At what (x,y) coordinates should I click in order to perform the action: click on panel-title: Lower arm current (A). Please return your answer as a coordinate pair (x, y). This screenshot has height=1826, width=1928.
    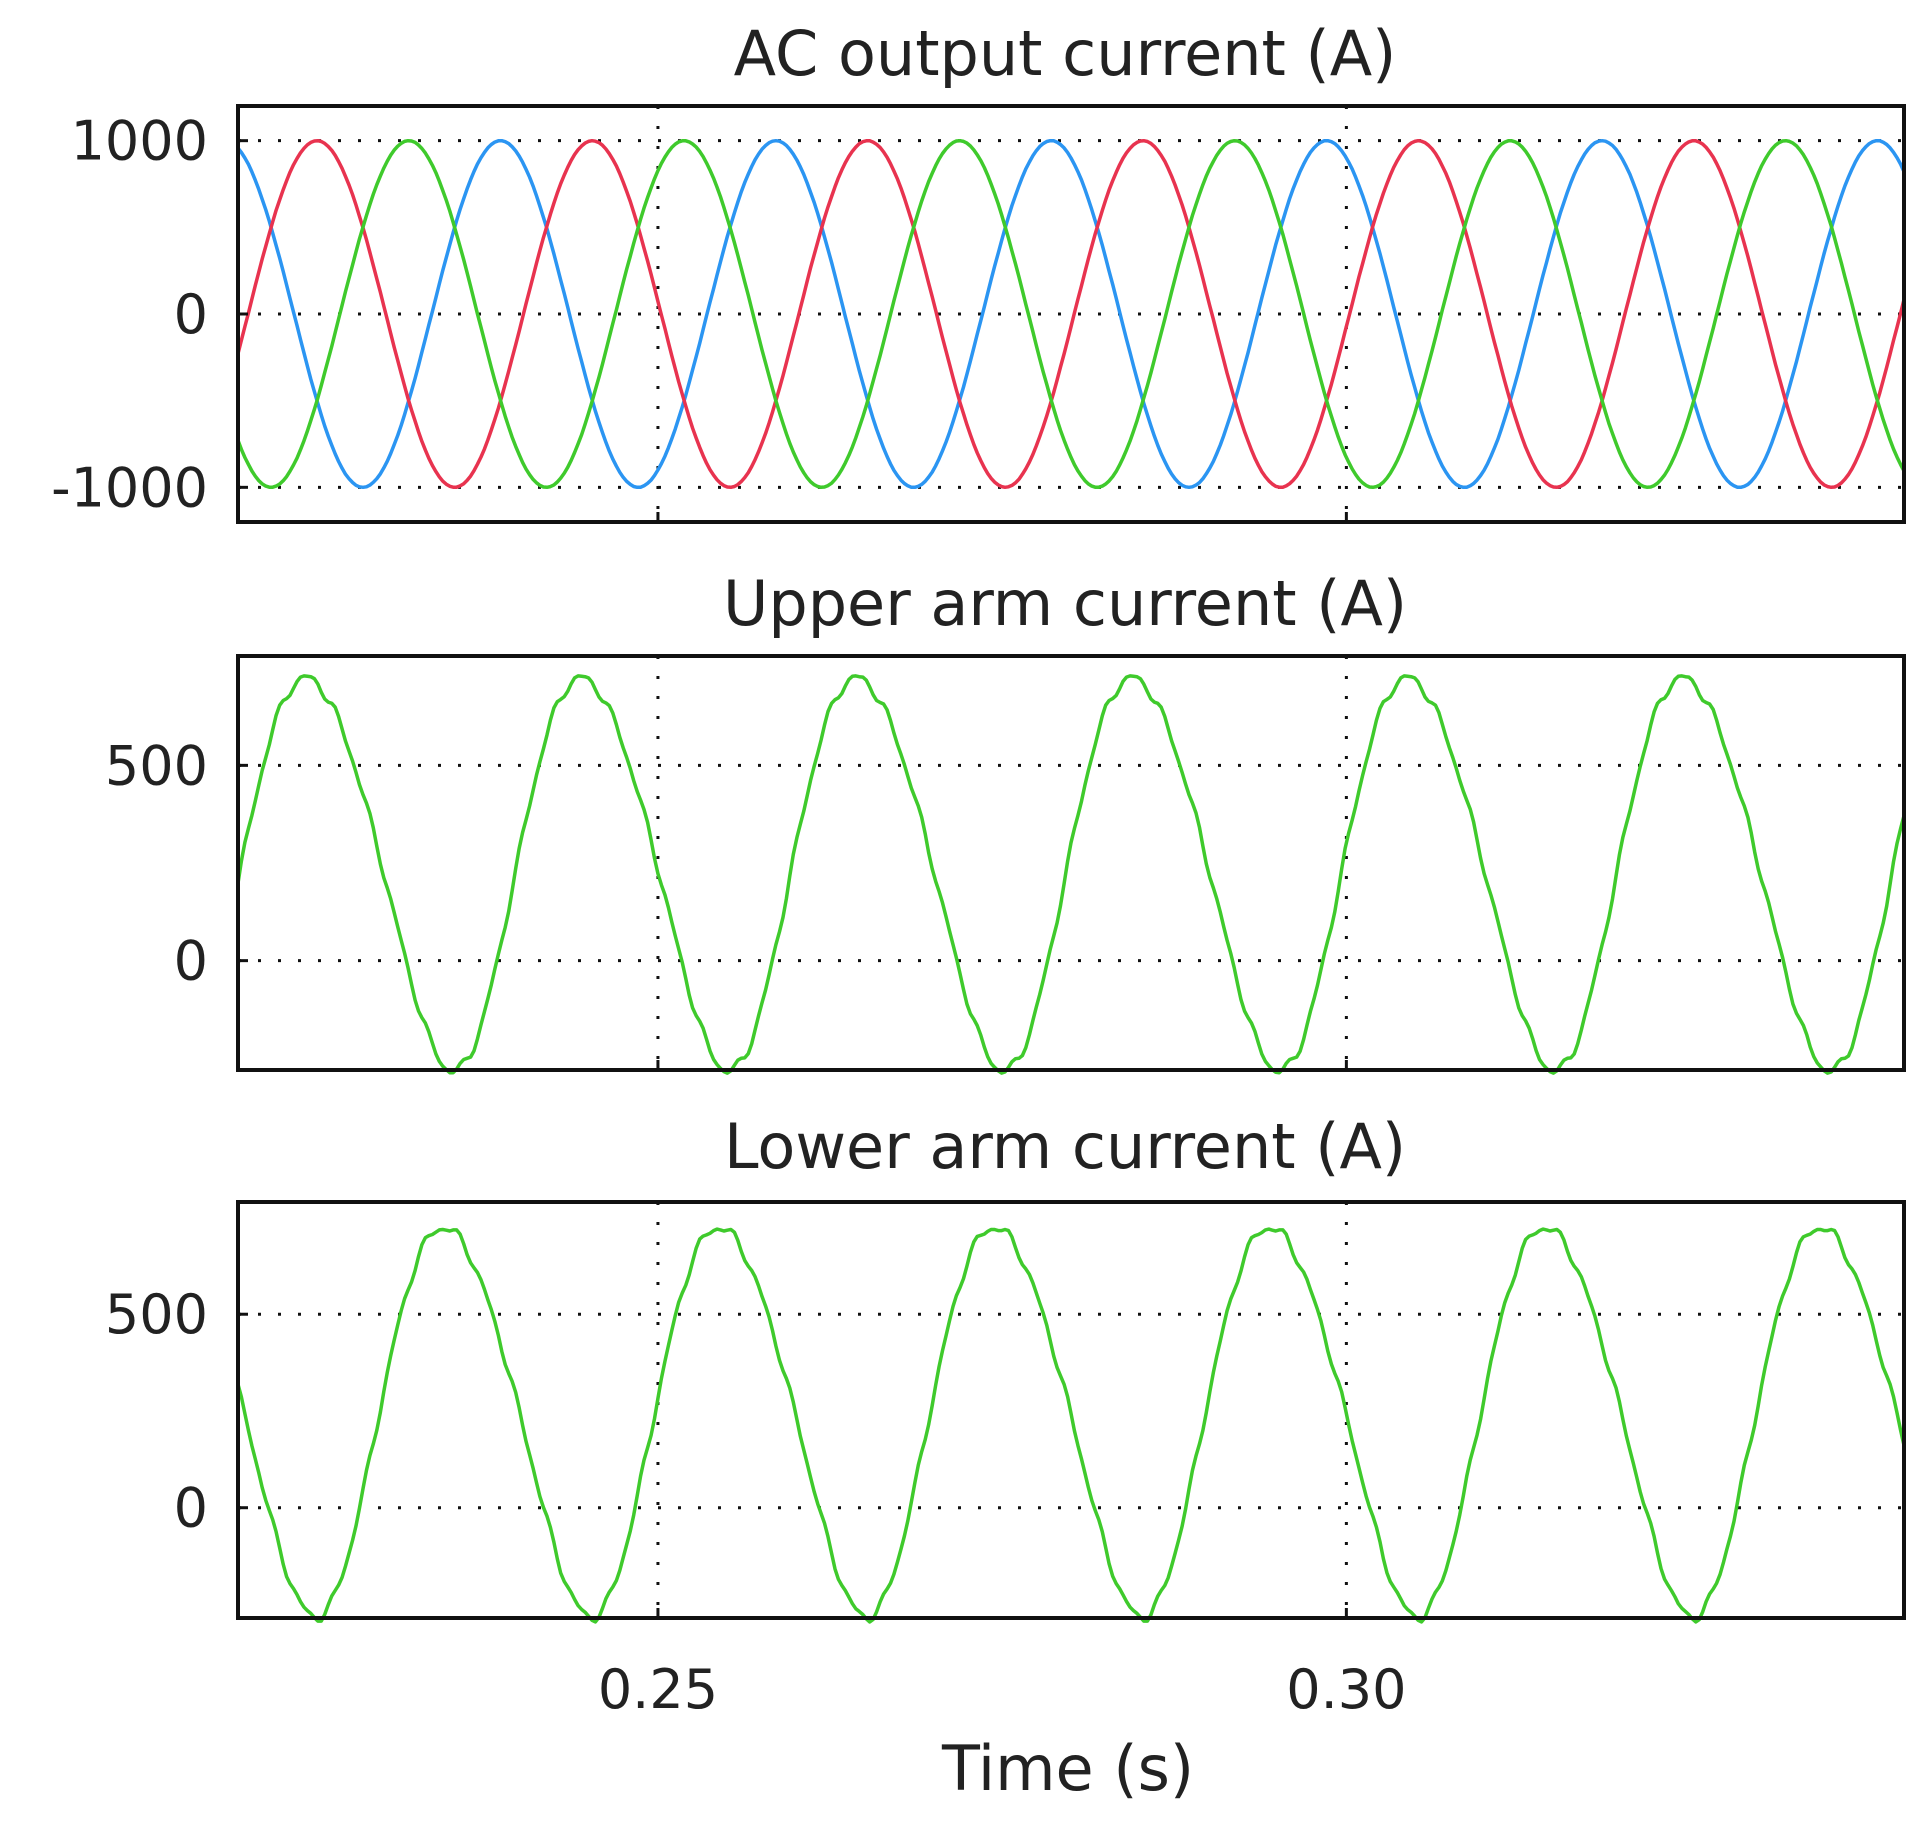
    Looking at the image, I should click on (1065, 1146).